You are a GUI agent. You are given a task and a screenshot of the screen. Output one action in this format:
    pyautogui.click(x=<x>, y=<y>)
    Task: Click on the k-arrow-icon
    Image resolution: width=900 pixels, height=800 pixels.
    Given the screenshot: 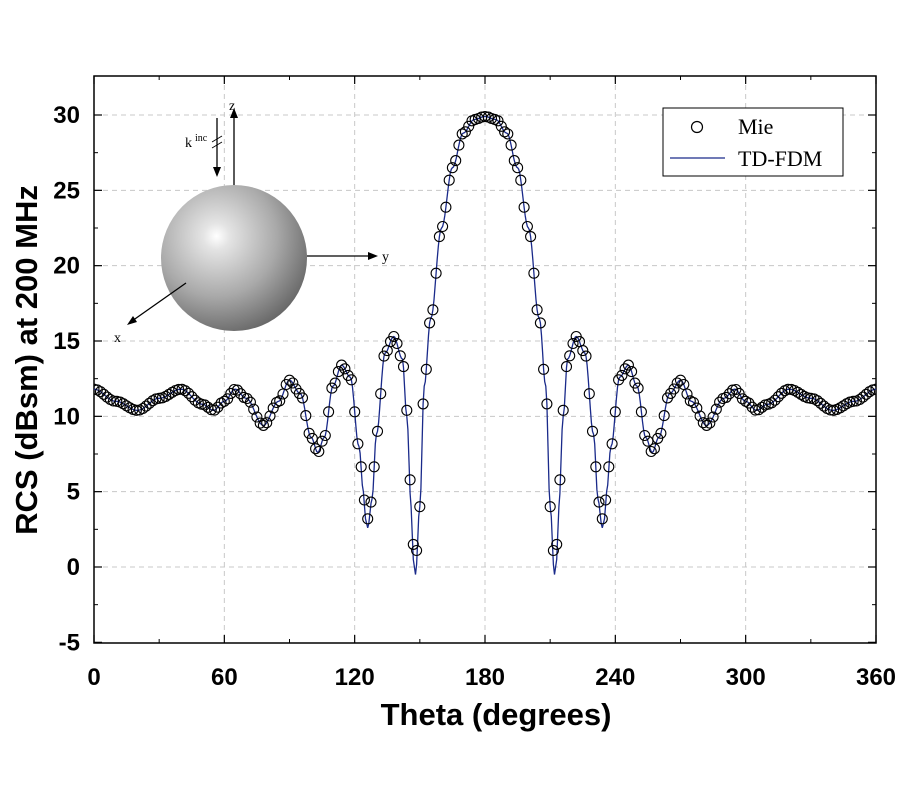 What is the action you would take?
    pyautogui.click(x=217, y=172)
    